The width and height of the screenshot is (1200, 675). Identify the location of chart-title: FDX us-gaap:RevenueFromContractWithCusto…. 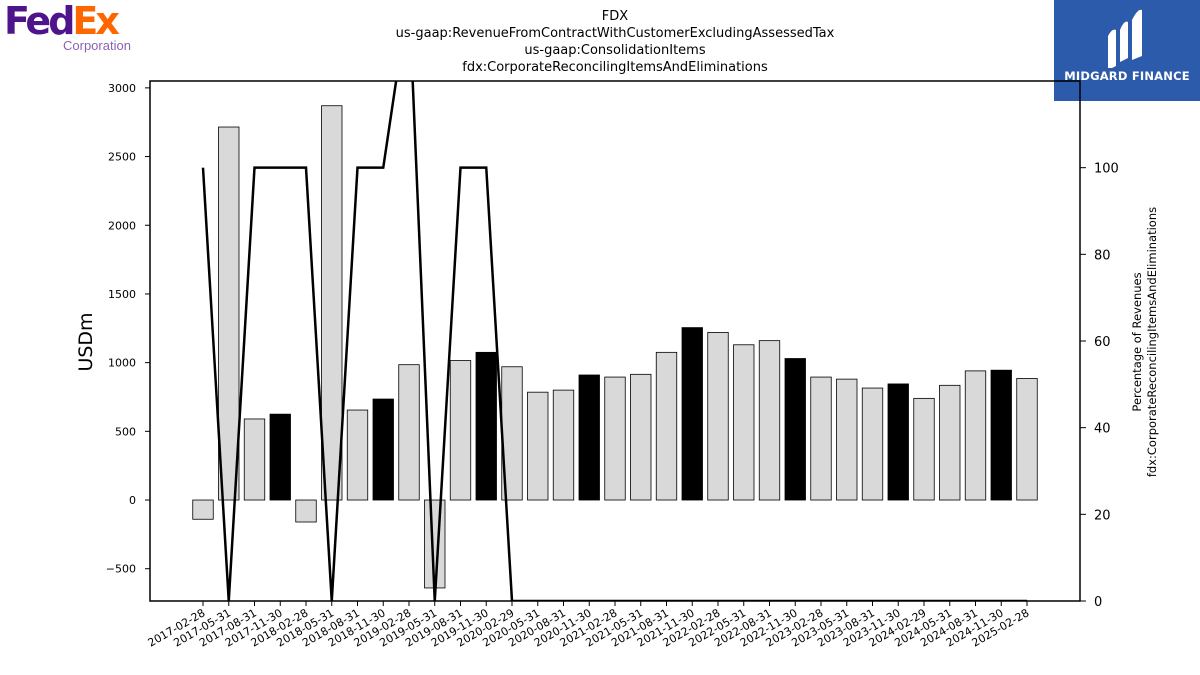
(615, 42).